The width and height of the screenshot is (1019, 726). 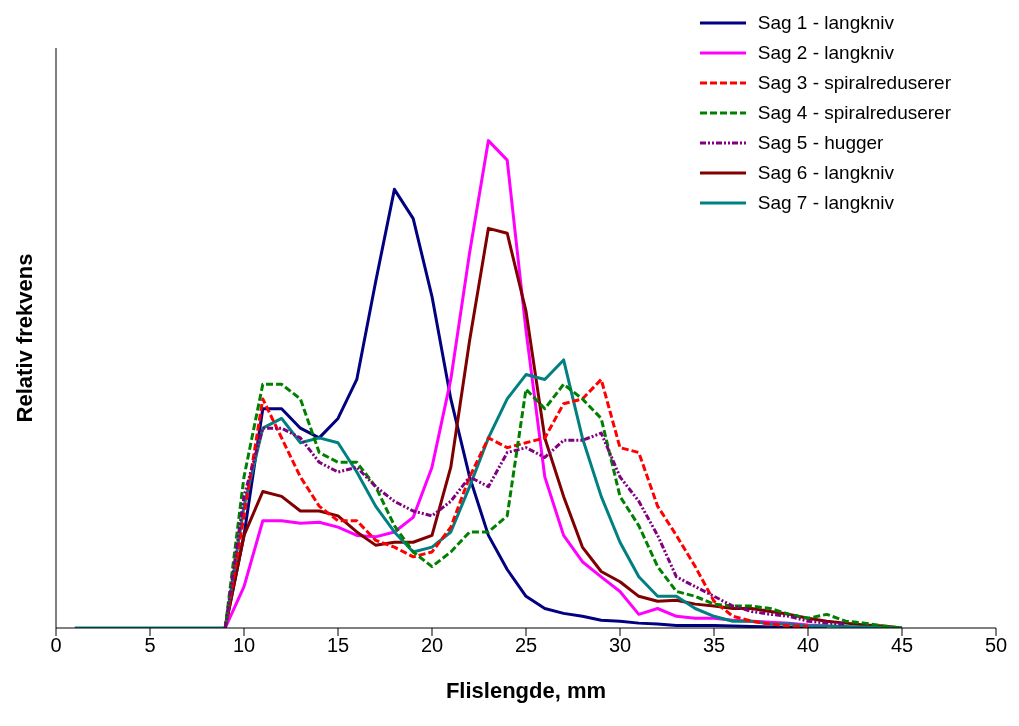 I want to click on x-tick-label: 45, so click(x=902, y=645).